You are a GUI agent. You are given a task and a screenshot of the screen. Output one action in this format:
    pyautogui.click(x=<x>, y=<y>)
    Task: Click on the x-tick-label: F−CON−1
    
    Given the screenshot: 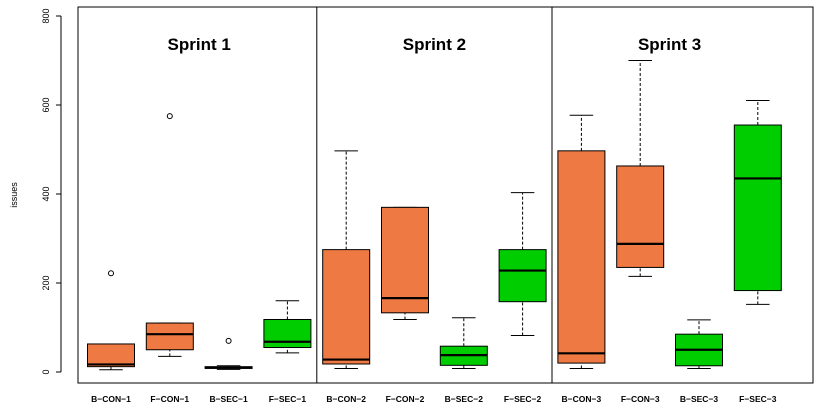 What is the action you would take?
    pyautogui.click(x=169, y=399)
    